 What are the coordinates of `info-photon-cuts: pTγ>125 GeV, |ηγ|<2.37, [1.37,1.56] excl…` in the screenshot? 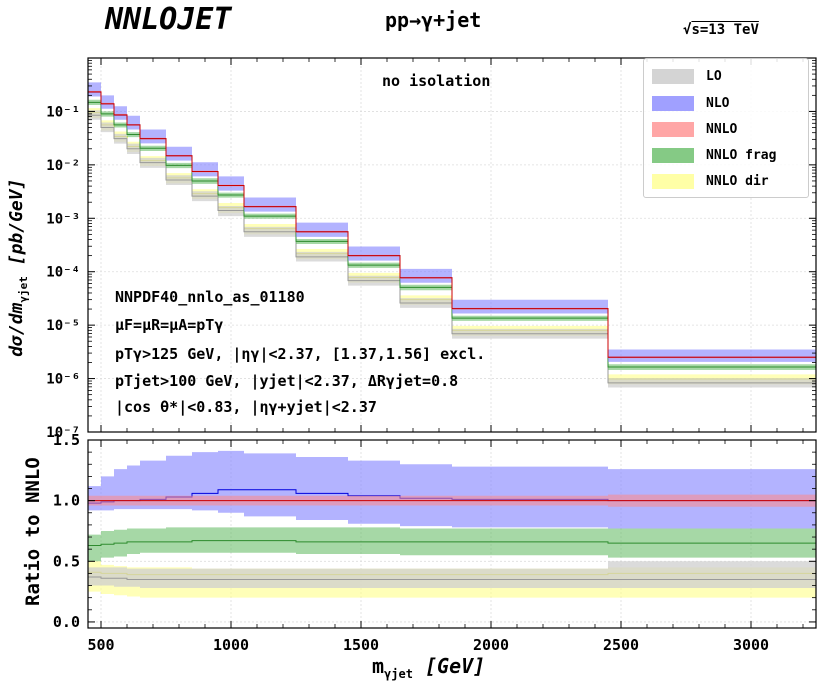 It's located at (300, 354).